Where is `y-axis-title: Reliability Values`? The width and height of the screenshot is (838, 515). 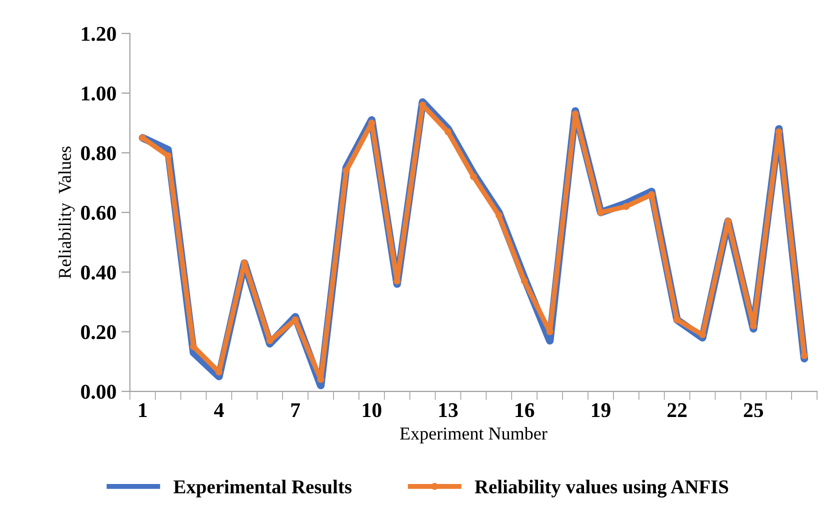 y-axis-title: Reliability Values is located at coordinates (66, 212).